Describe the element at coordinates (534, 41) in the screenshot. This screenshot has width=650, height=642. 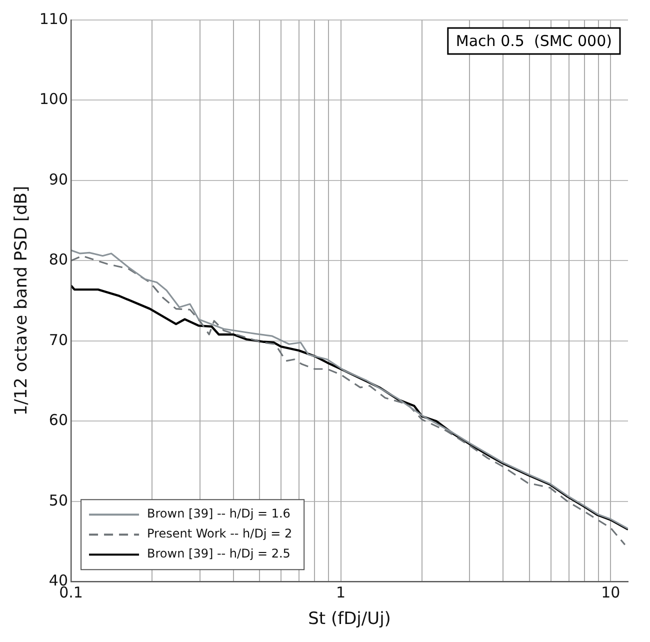
I see `annotation: Mach 0.5 (SMC 000)` at that location.